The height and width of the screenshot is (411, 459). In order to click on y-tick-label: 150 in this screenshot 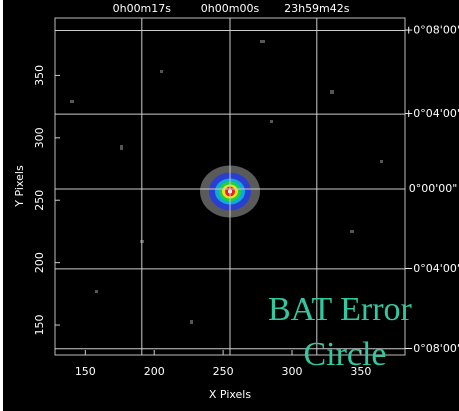, I will do `click(39, 325)`.